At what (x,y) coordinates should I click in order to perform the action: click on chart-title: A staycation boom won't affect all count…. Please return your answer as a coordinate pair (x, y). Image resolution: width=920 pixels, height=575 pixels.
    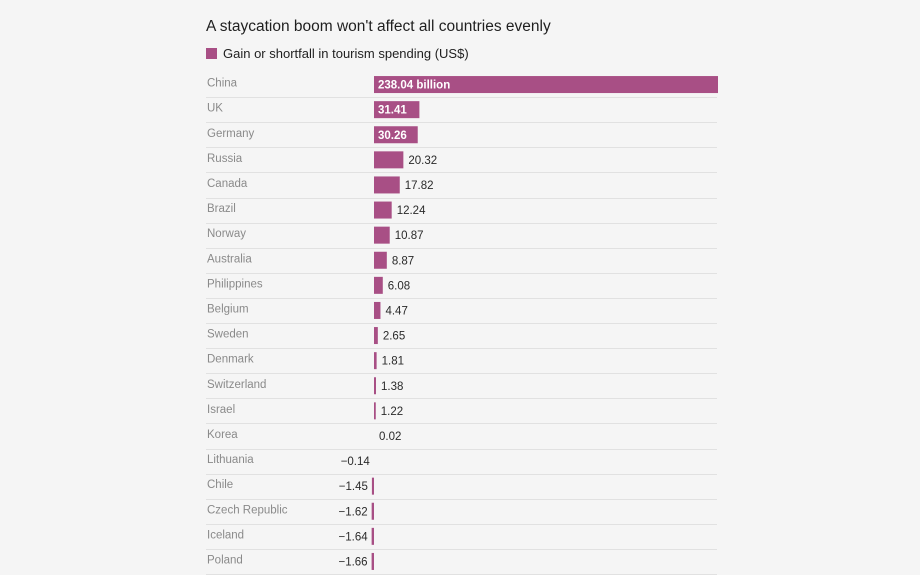
    Looking at the image, I should click on (378, 26).